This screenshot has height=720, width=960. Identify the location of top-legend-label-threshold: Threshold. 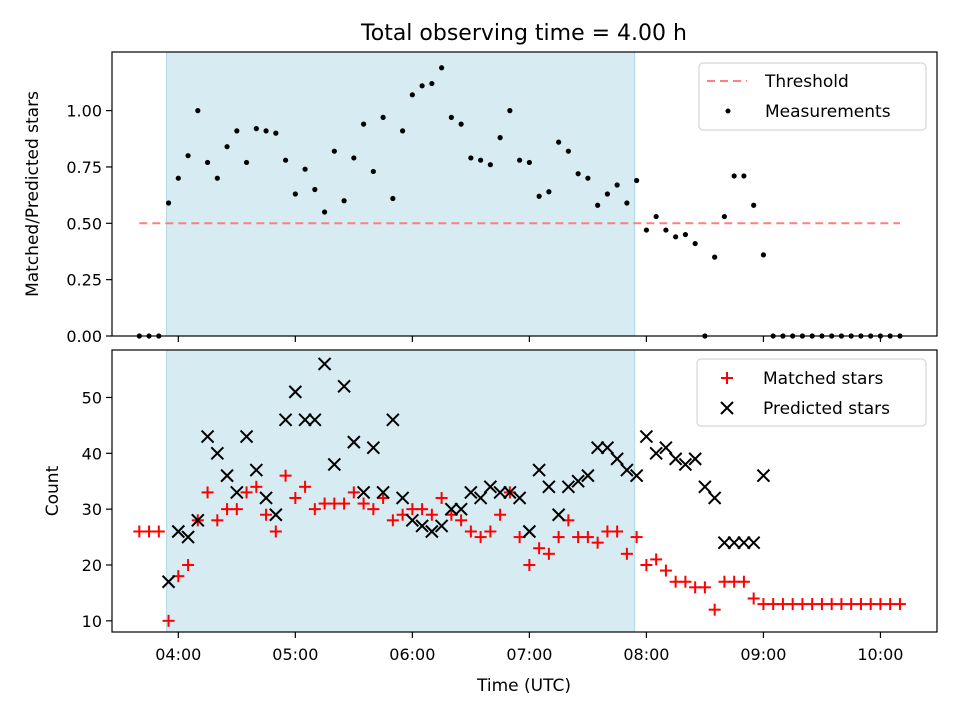
(806, 82).